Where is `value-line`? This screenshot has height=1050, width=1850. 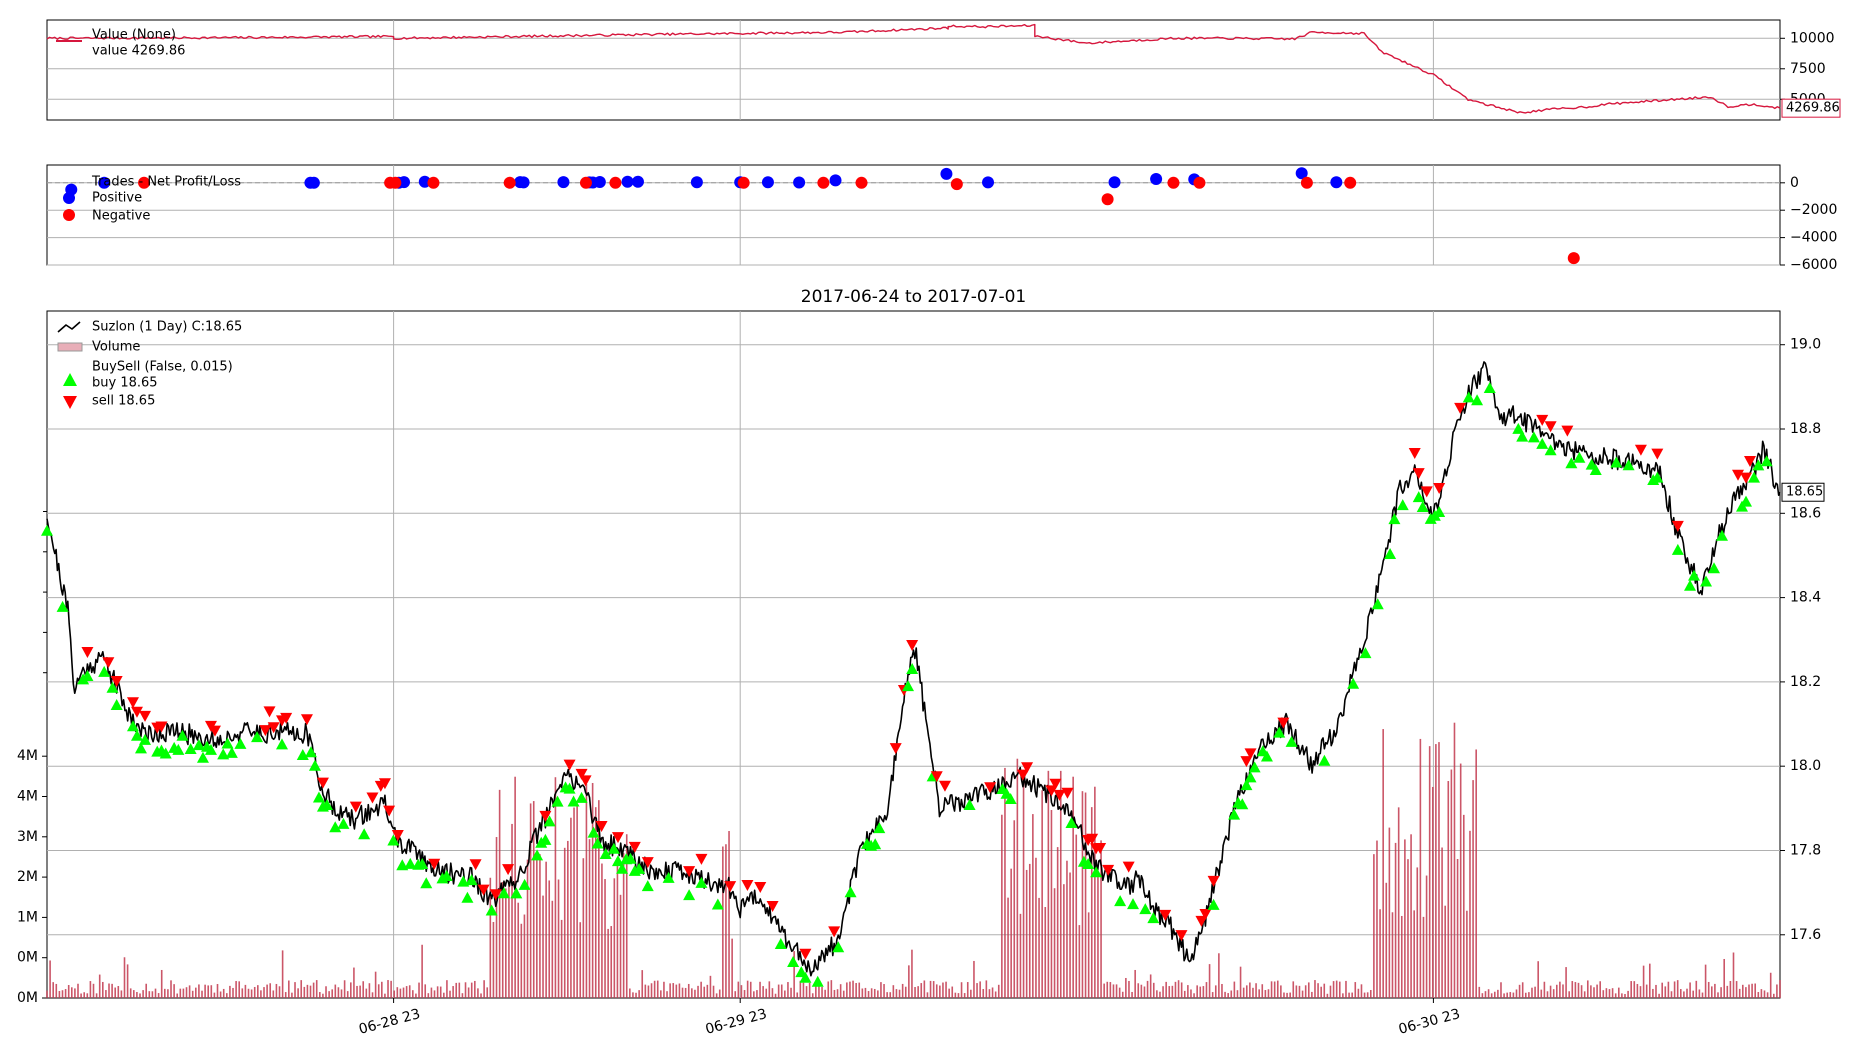
value-line is located at coordinates (913, 68).